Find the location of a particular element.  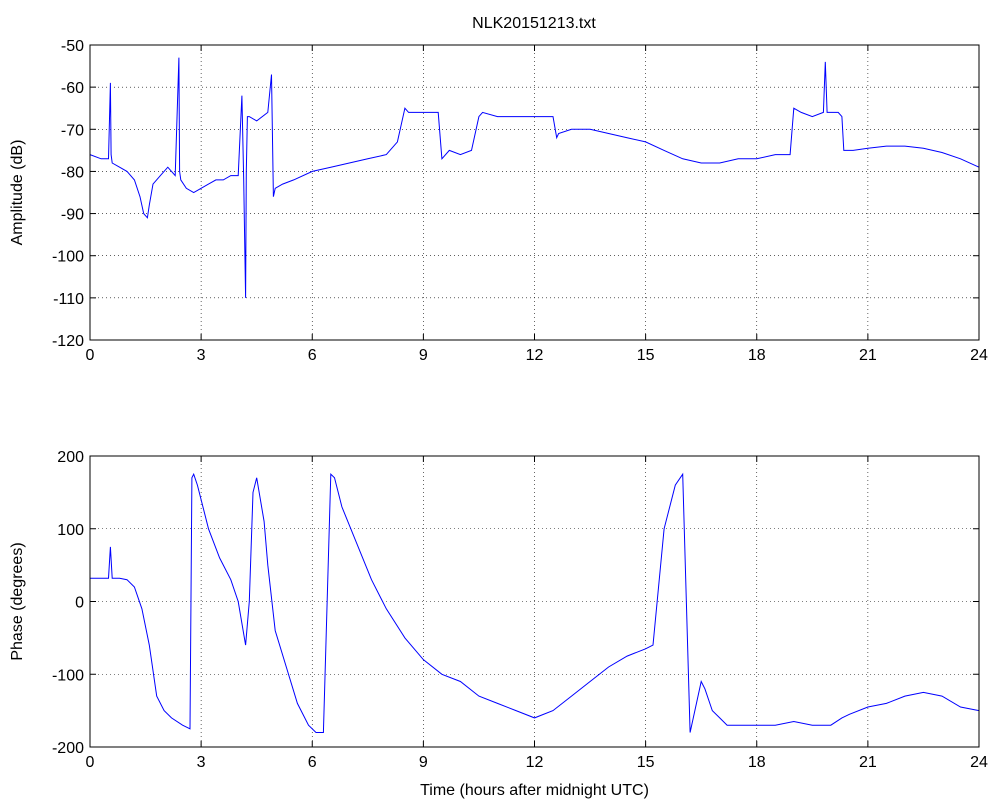

y-tick-label: -200 is located at coordinates (68, 748).